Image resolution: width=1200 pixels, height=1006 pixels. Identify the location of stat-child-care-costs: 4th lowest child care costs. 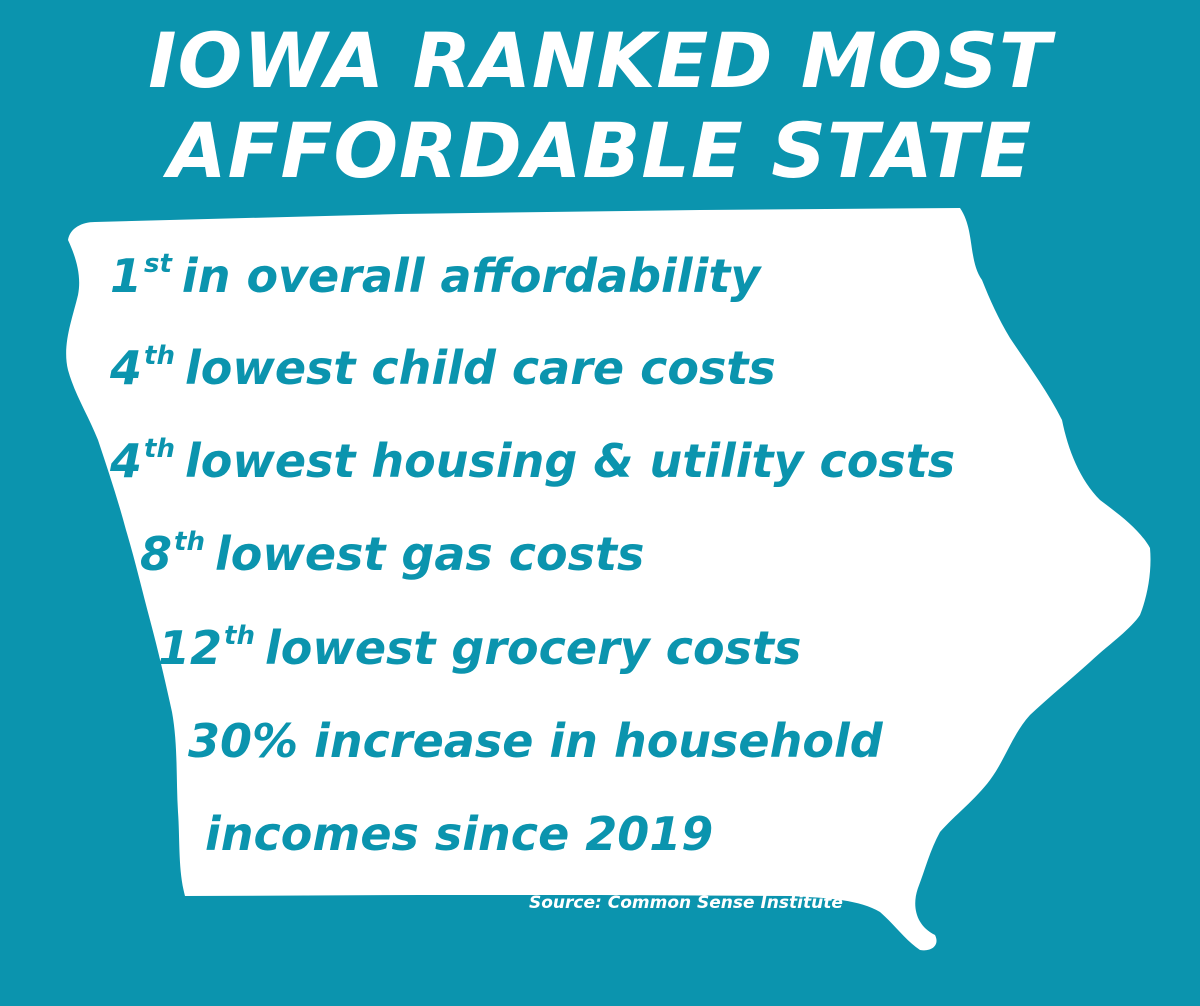
(443, 368).